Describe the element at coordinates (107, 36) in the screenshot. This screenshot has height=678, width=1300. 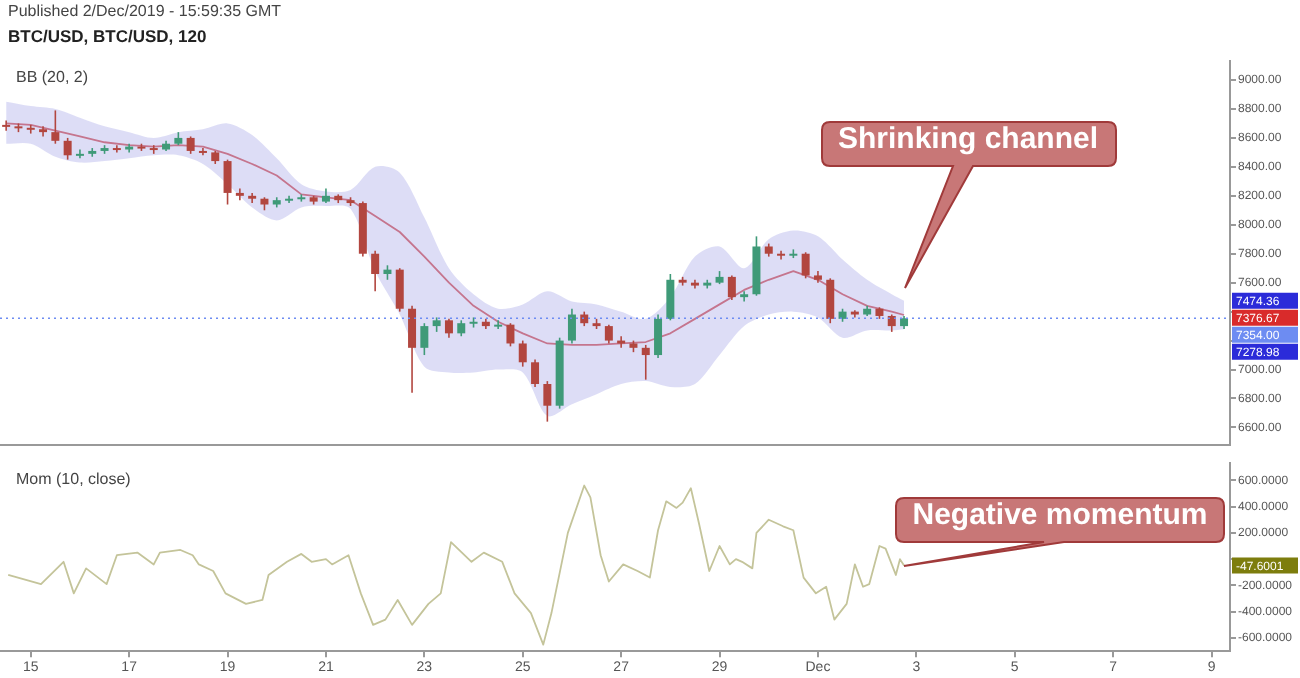
I see `chart-subtitle: BTC/USD, BTC/USD, 120` at that location.